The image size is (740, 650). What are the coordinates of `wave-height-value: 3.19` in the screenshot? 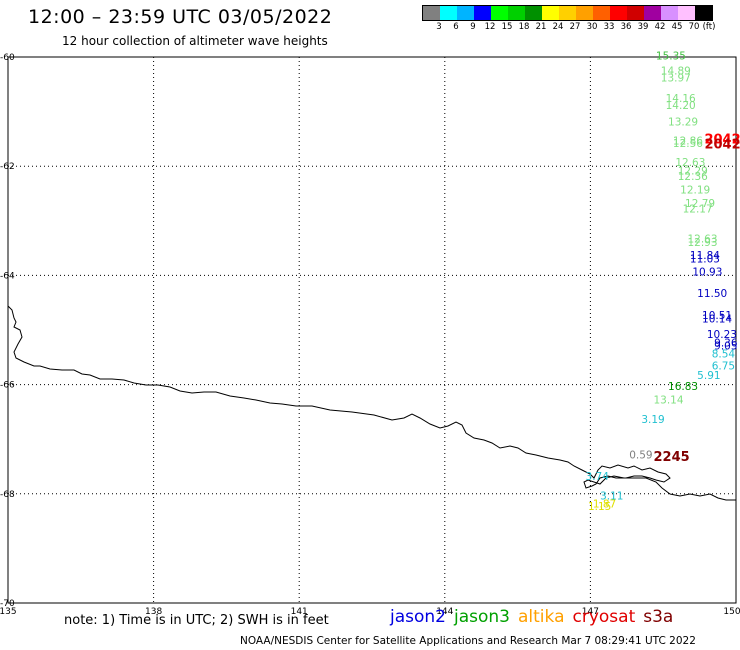 It's located at (652, 420).